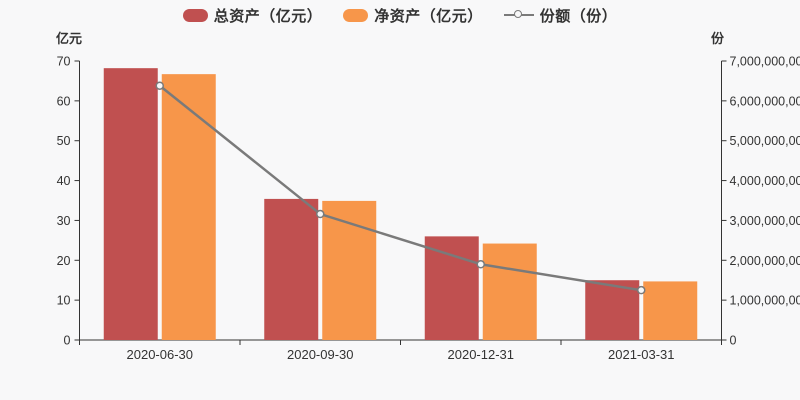 The image size is (800, 400). What do you see at coordinates (69, 38) in the screenshot?
I see `left-axis-unit-label: 亿元` at bounding box center [69, 38].